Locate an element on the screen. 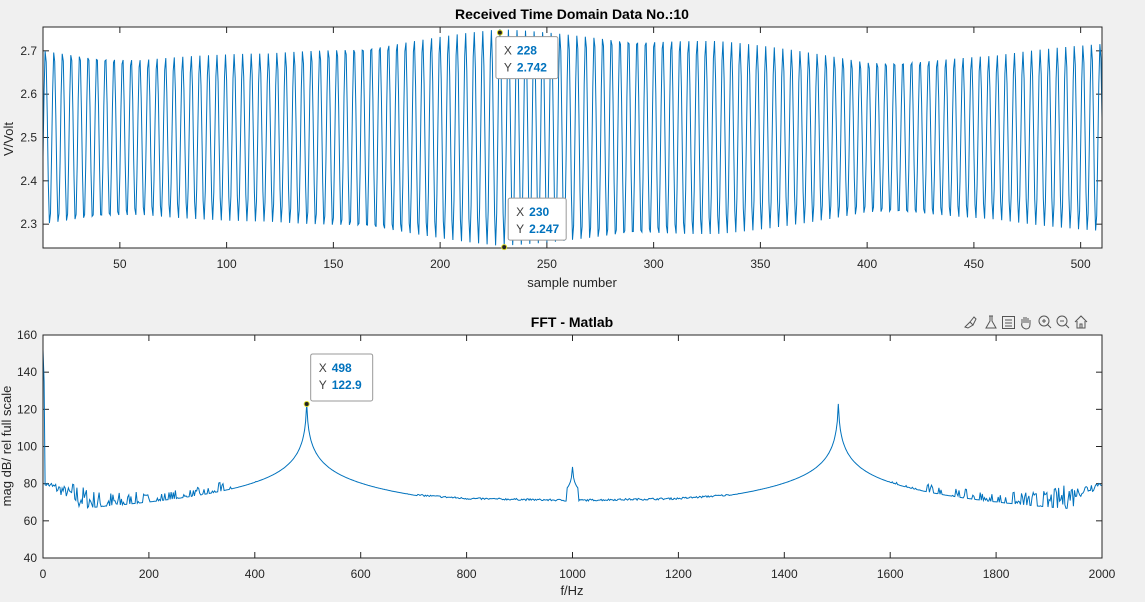 The height and width of the screenshot is (602, 1145). y-tick-label: 2.6 is located at coordinates (28, 94).